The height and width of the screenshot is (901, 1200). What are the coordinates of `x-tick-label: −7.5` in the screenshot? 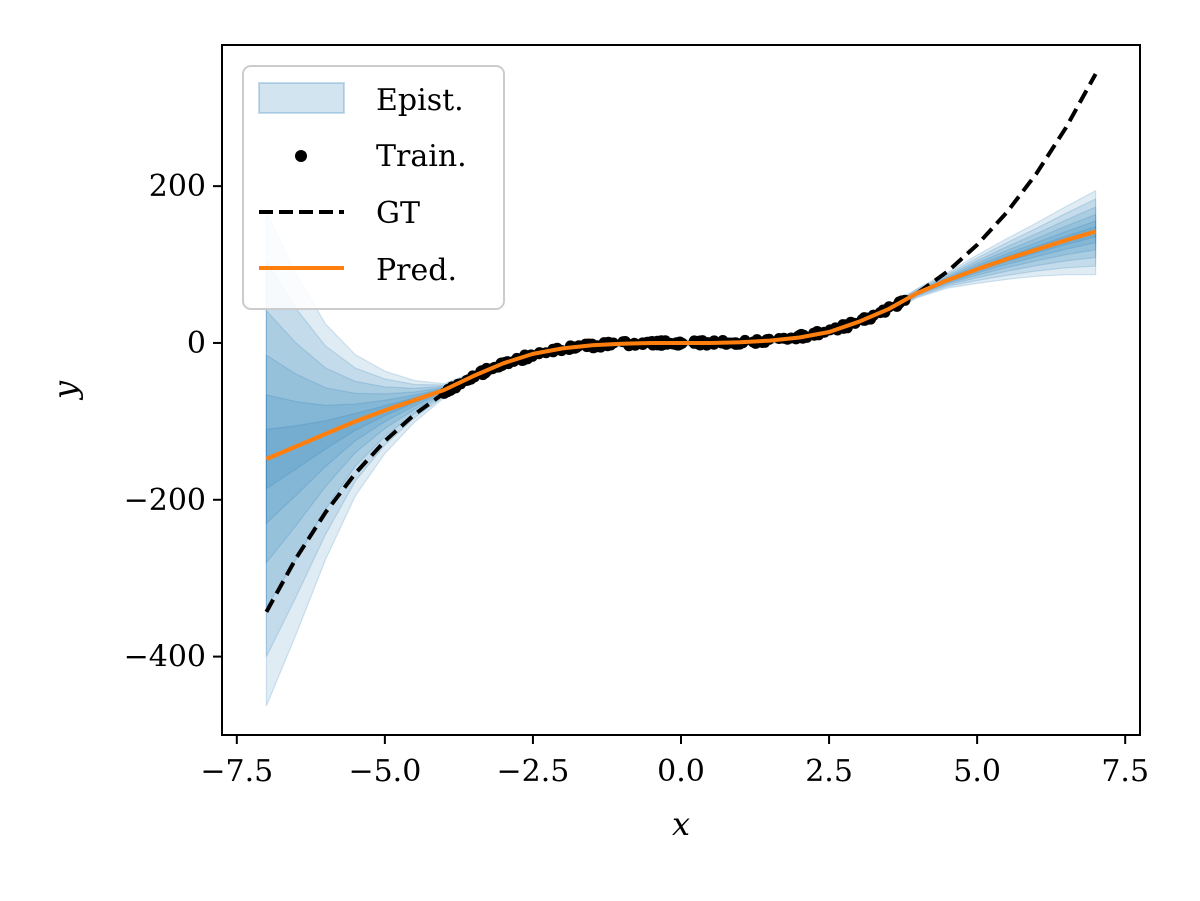 It's located at (236, 771).